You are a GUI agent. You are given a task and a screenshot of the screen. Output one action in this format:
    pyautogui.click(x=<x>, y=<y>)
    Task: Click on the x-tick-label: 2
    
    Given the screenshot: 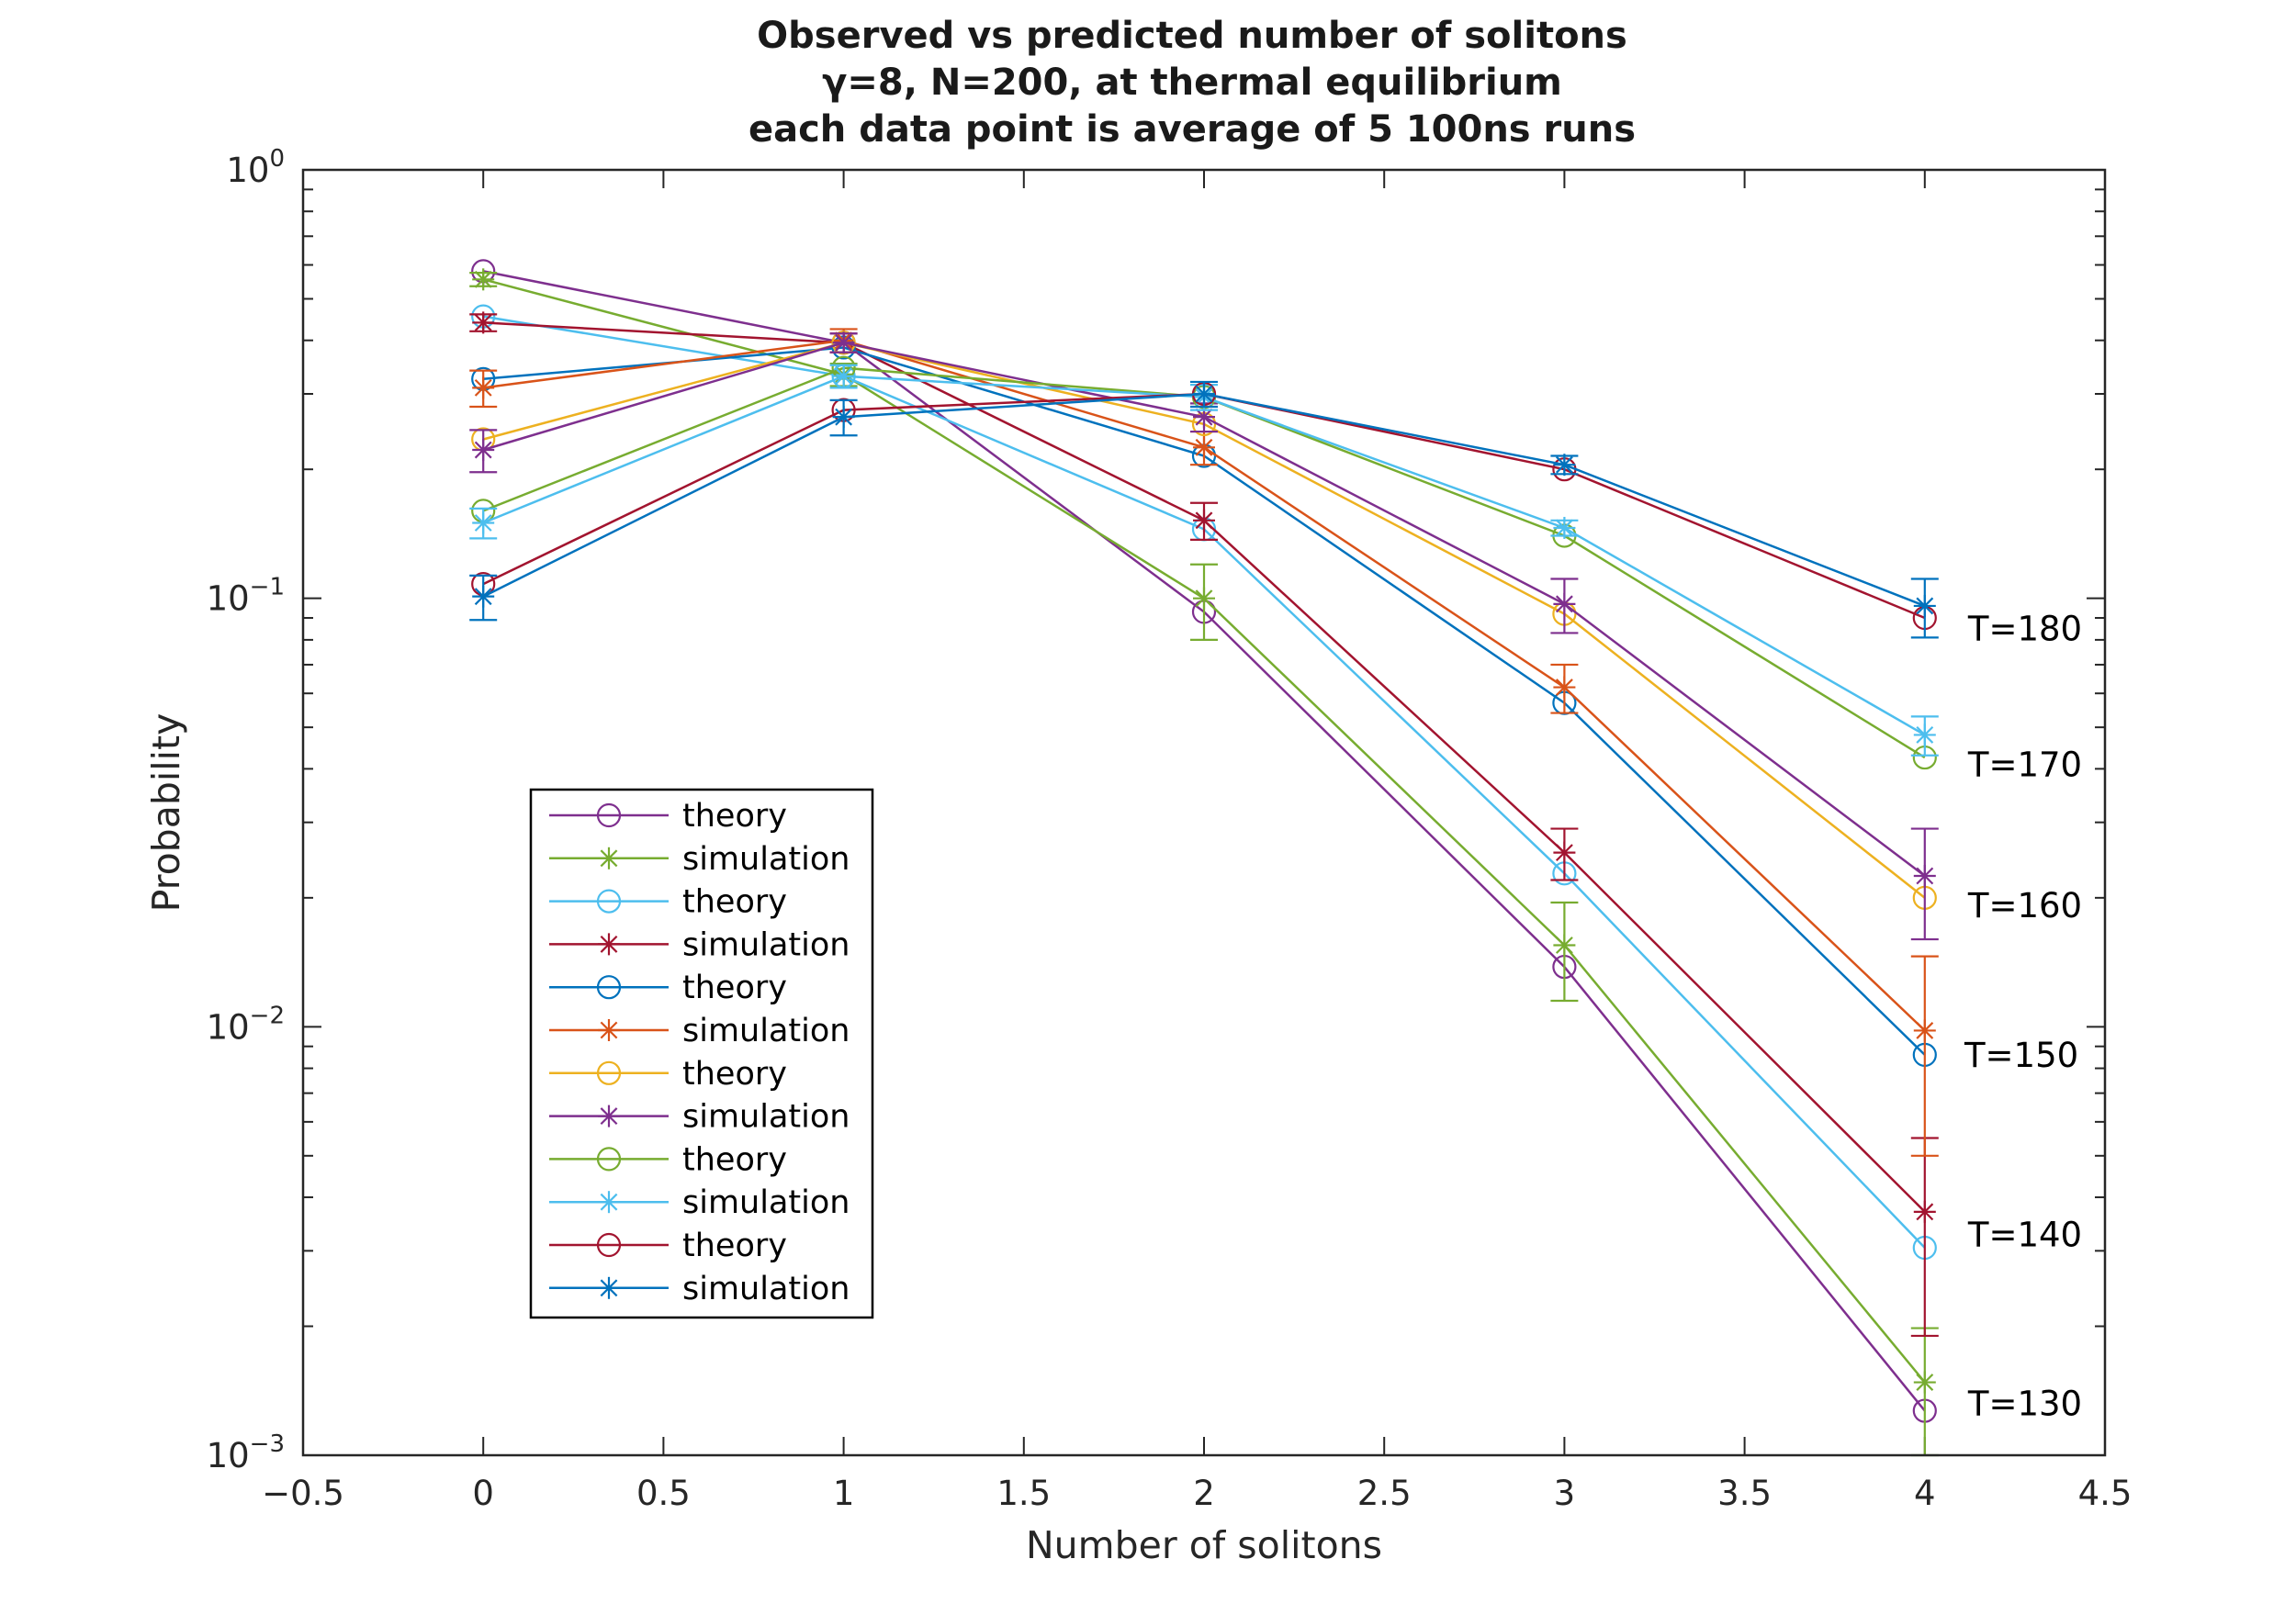 What is the action you would take?
    pyautogui.click(x=1204, y=1493)
    